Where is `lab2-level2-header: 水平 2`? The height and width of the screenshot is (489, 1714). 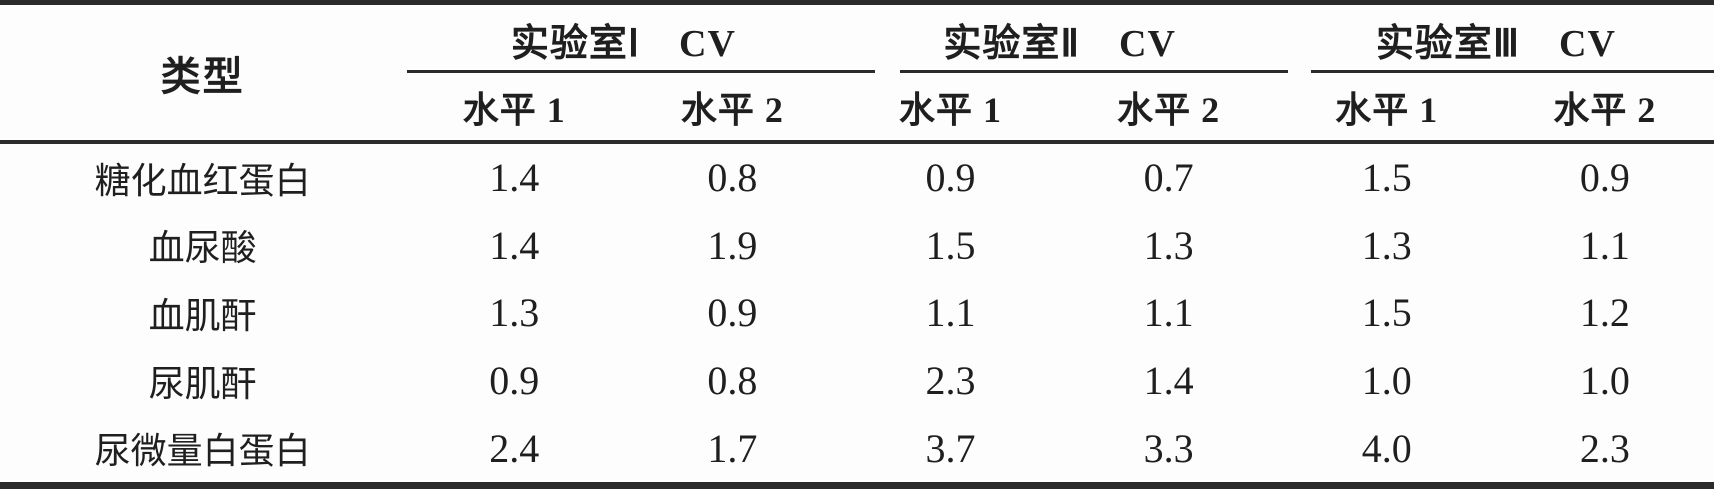
lab2-level2-header: 水平 2 is located at coordinates (1168, 108).